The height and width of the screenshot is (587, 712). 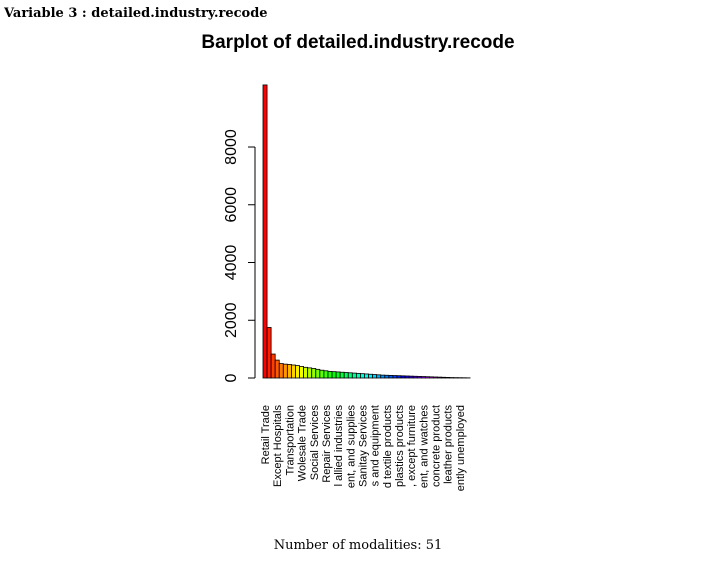 I want to click on y-tick-label: 4000, so click(x=231, y=263).